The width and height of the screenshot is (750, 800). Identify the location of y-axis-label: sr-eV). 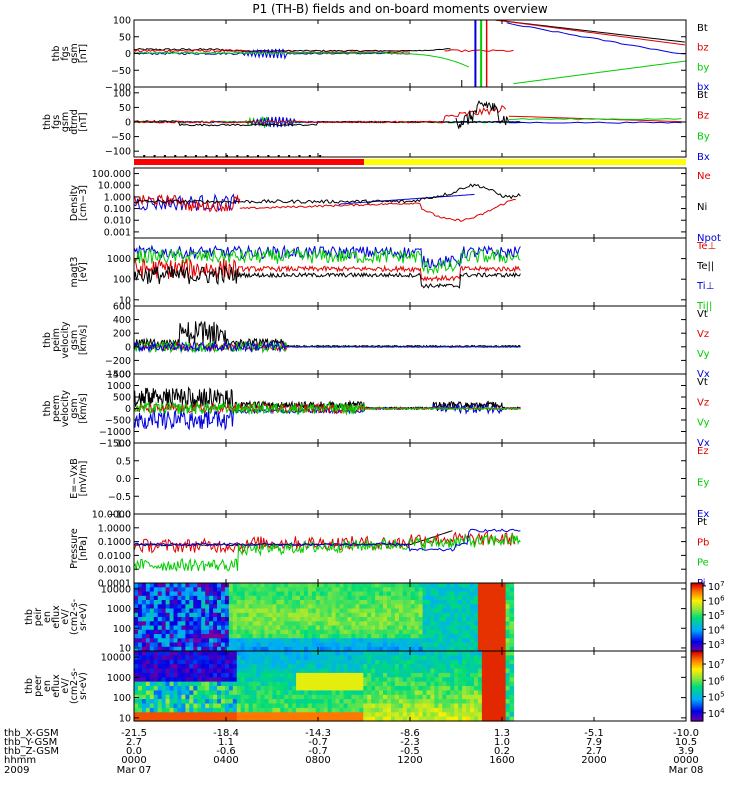
(83, 686).